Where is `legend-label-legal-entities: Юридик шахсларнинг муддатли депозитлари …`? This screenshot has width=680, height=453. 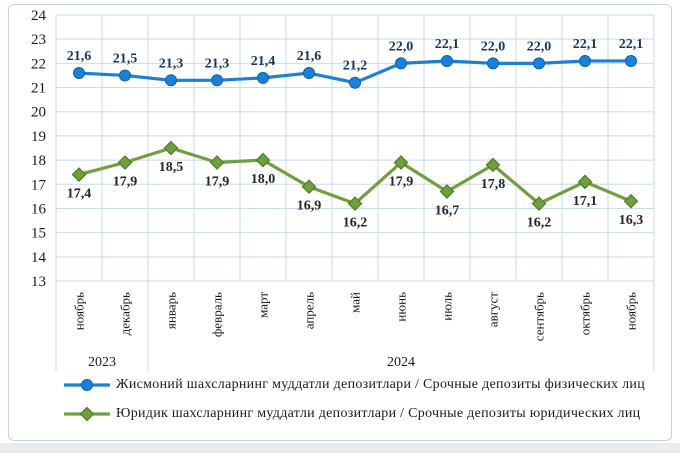
legend-label-legal-entities: Юридик шахсларнинг муддатли депозитлари … is located at coordinates (378, 413).